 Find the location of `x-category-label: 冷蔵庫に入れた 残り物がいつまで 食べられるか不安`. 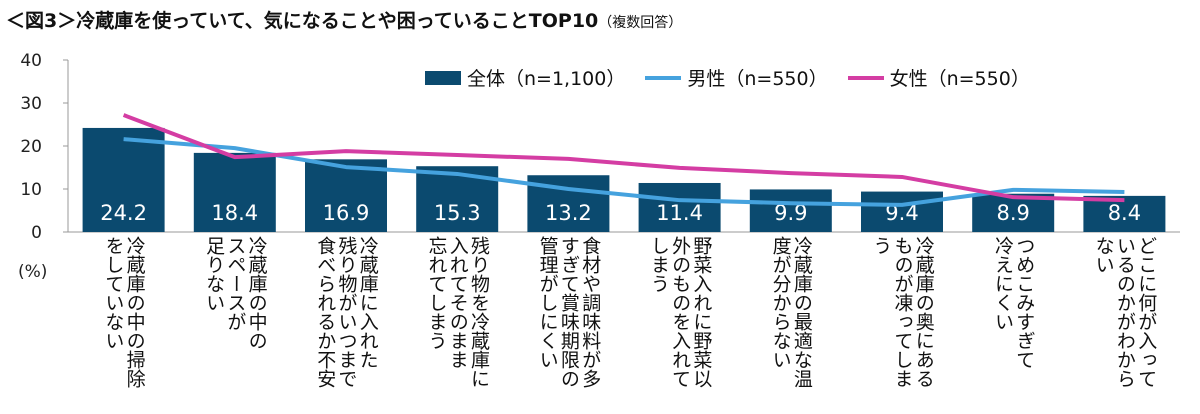

x-category-label: 冷蔵庫に入れた 残り物がいつまで 食べられるか不安 is located at coordinates (346, 312).